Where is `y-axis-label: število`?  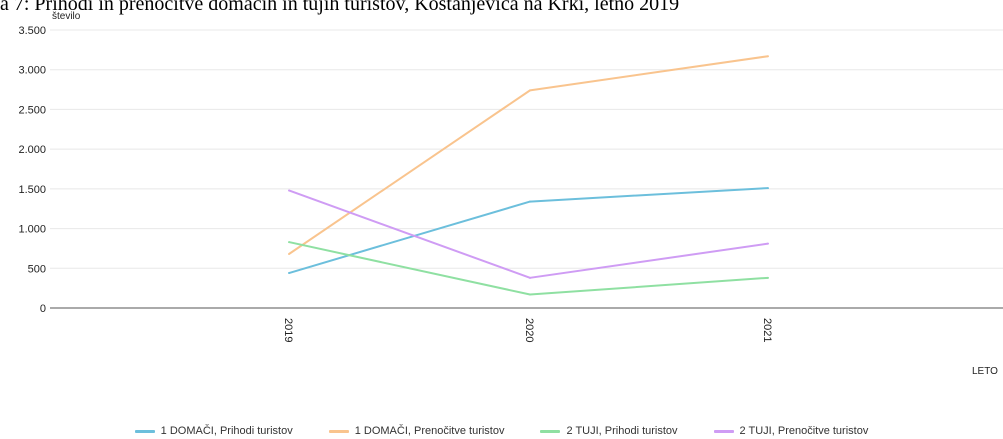
y-axis-label: število is located at coordinates (66, 16).